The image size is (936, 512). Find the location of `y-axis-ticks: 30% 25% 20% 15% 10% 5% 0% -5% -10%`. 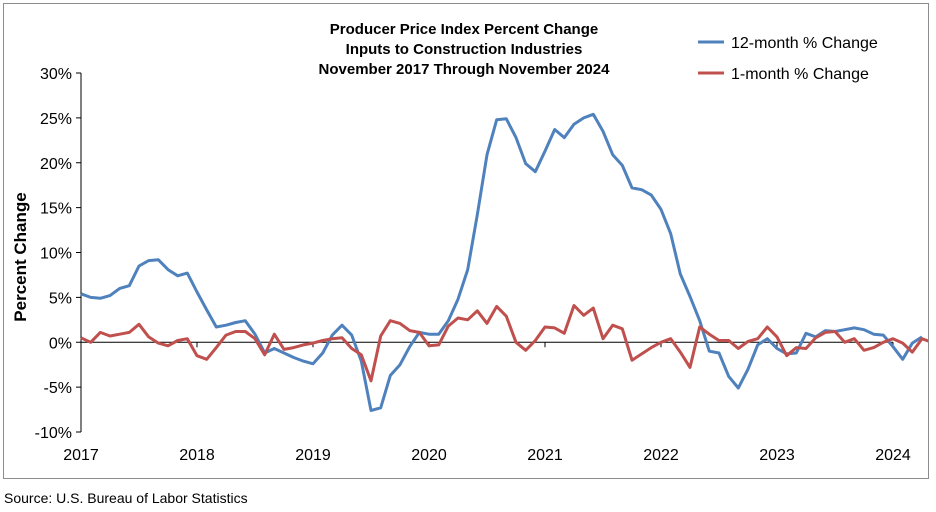

y-axis-ticks: 30% 25% 20% 15% 10% 5% 0% -5% -10% is located at coordinates (58, 254).